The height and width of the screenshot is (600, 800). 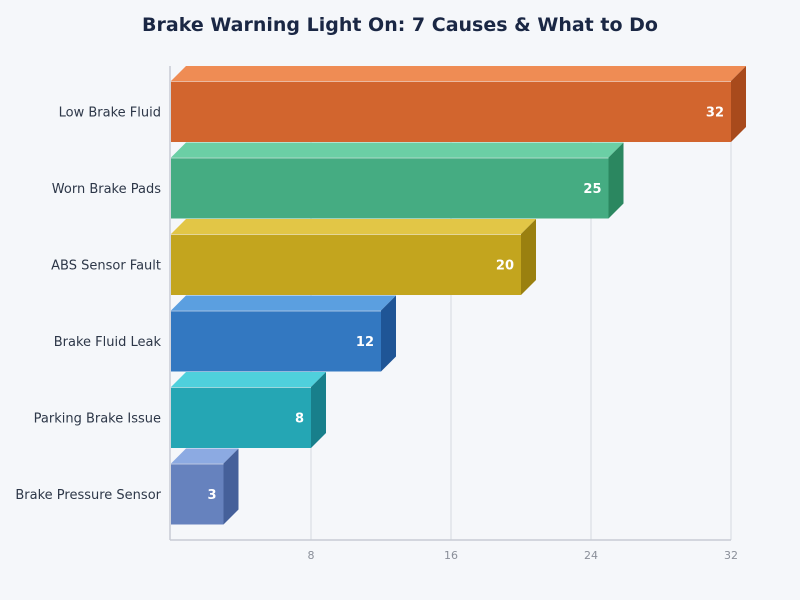 I want to click on category-label: ABS Sensor Fault, so click(x=106, y=266).